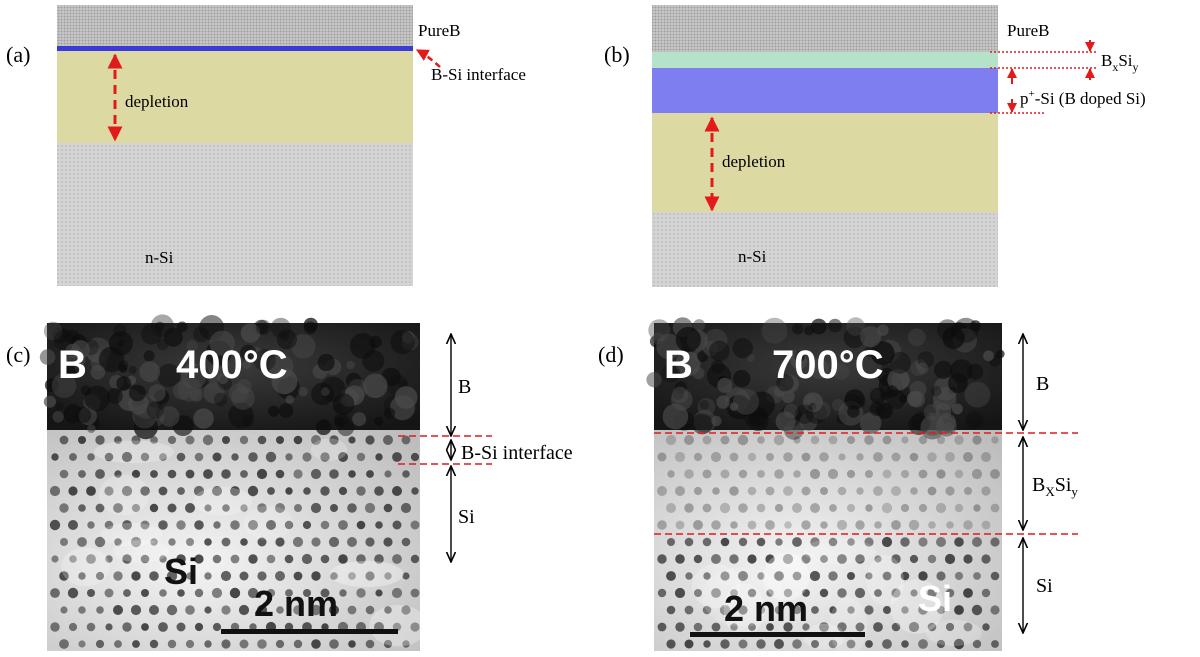  What do you see at coordinates (235, 48) in the screenshot?
I see `interface-layer` at bounding box center [235, 48].